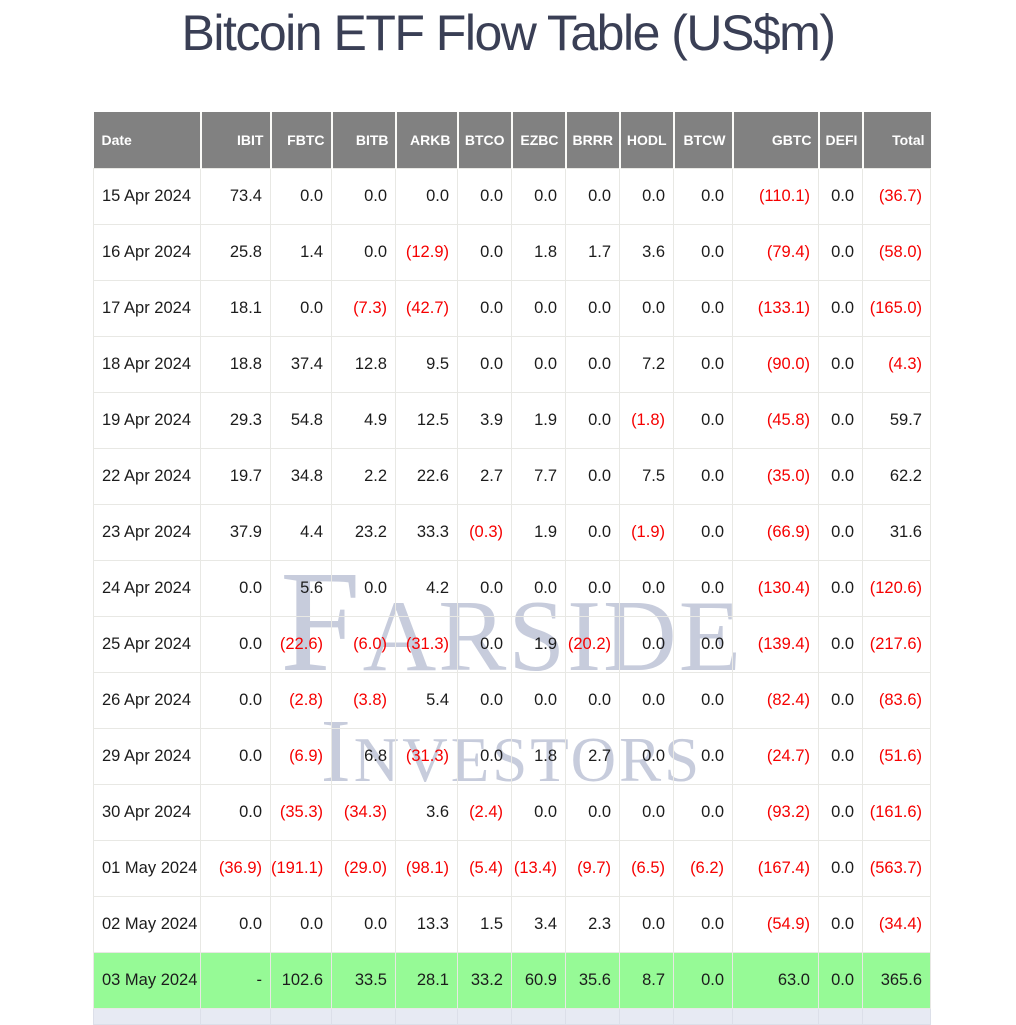 The height and width of the screenshot is (1025, 1016). Describe the element at coordinates (426, 980) in the screenshot. I see `value-cell: 28.1` at that location.